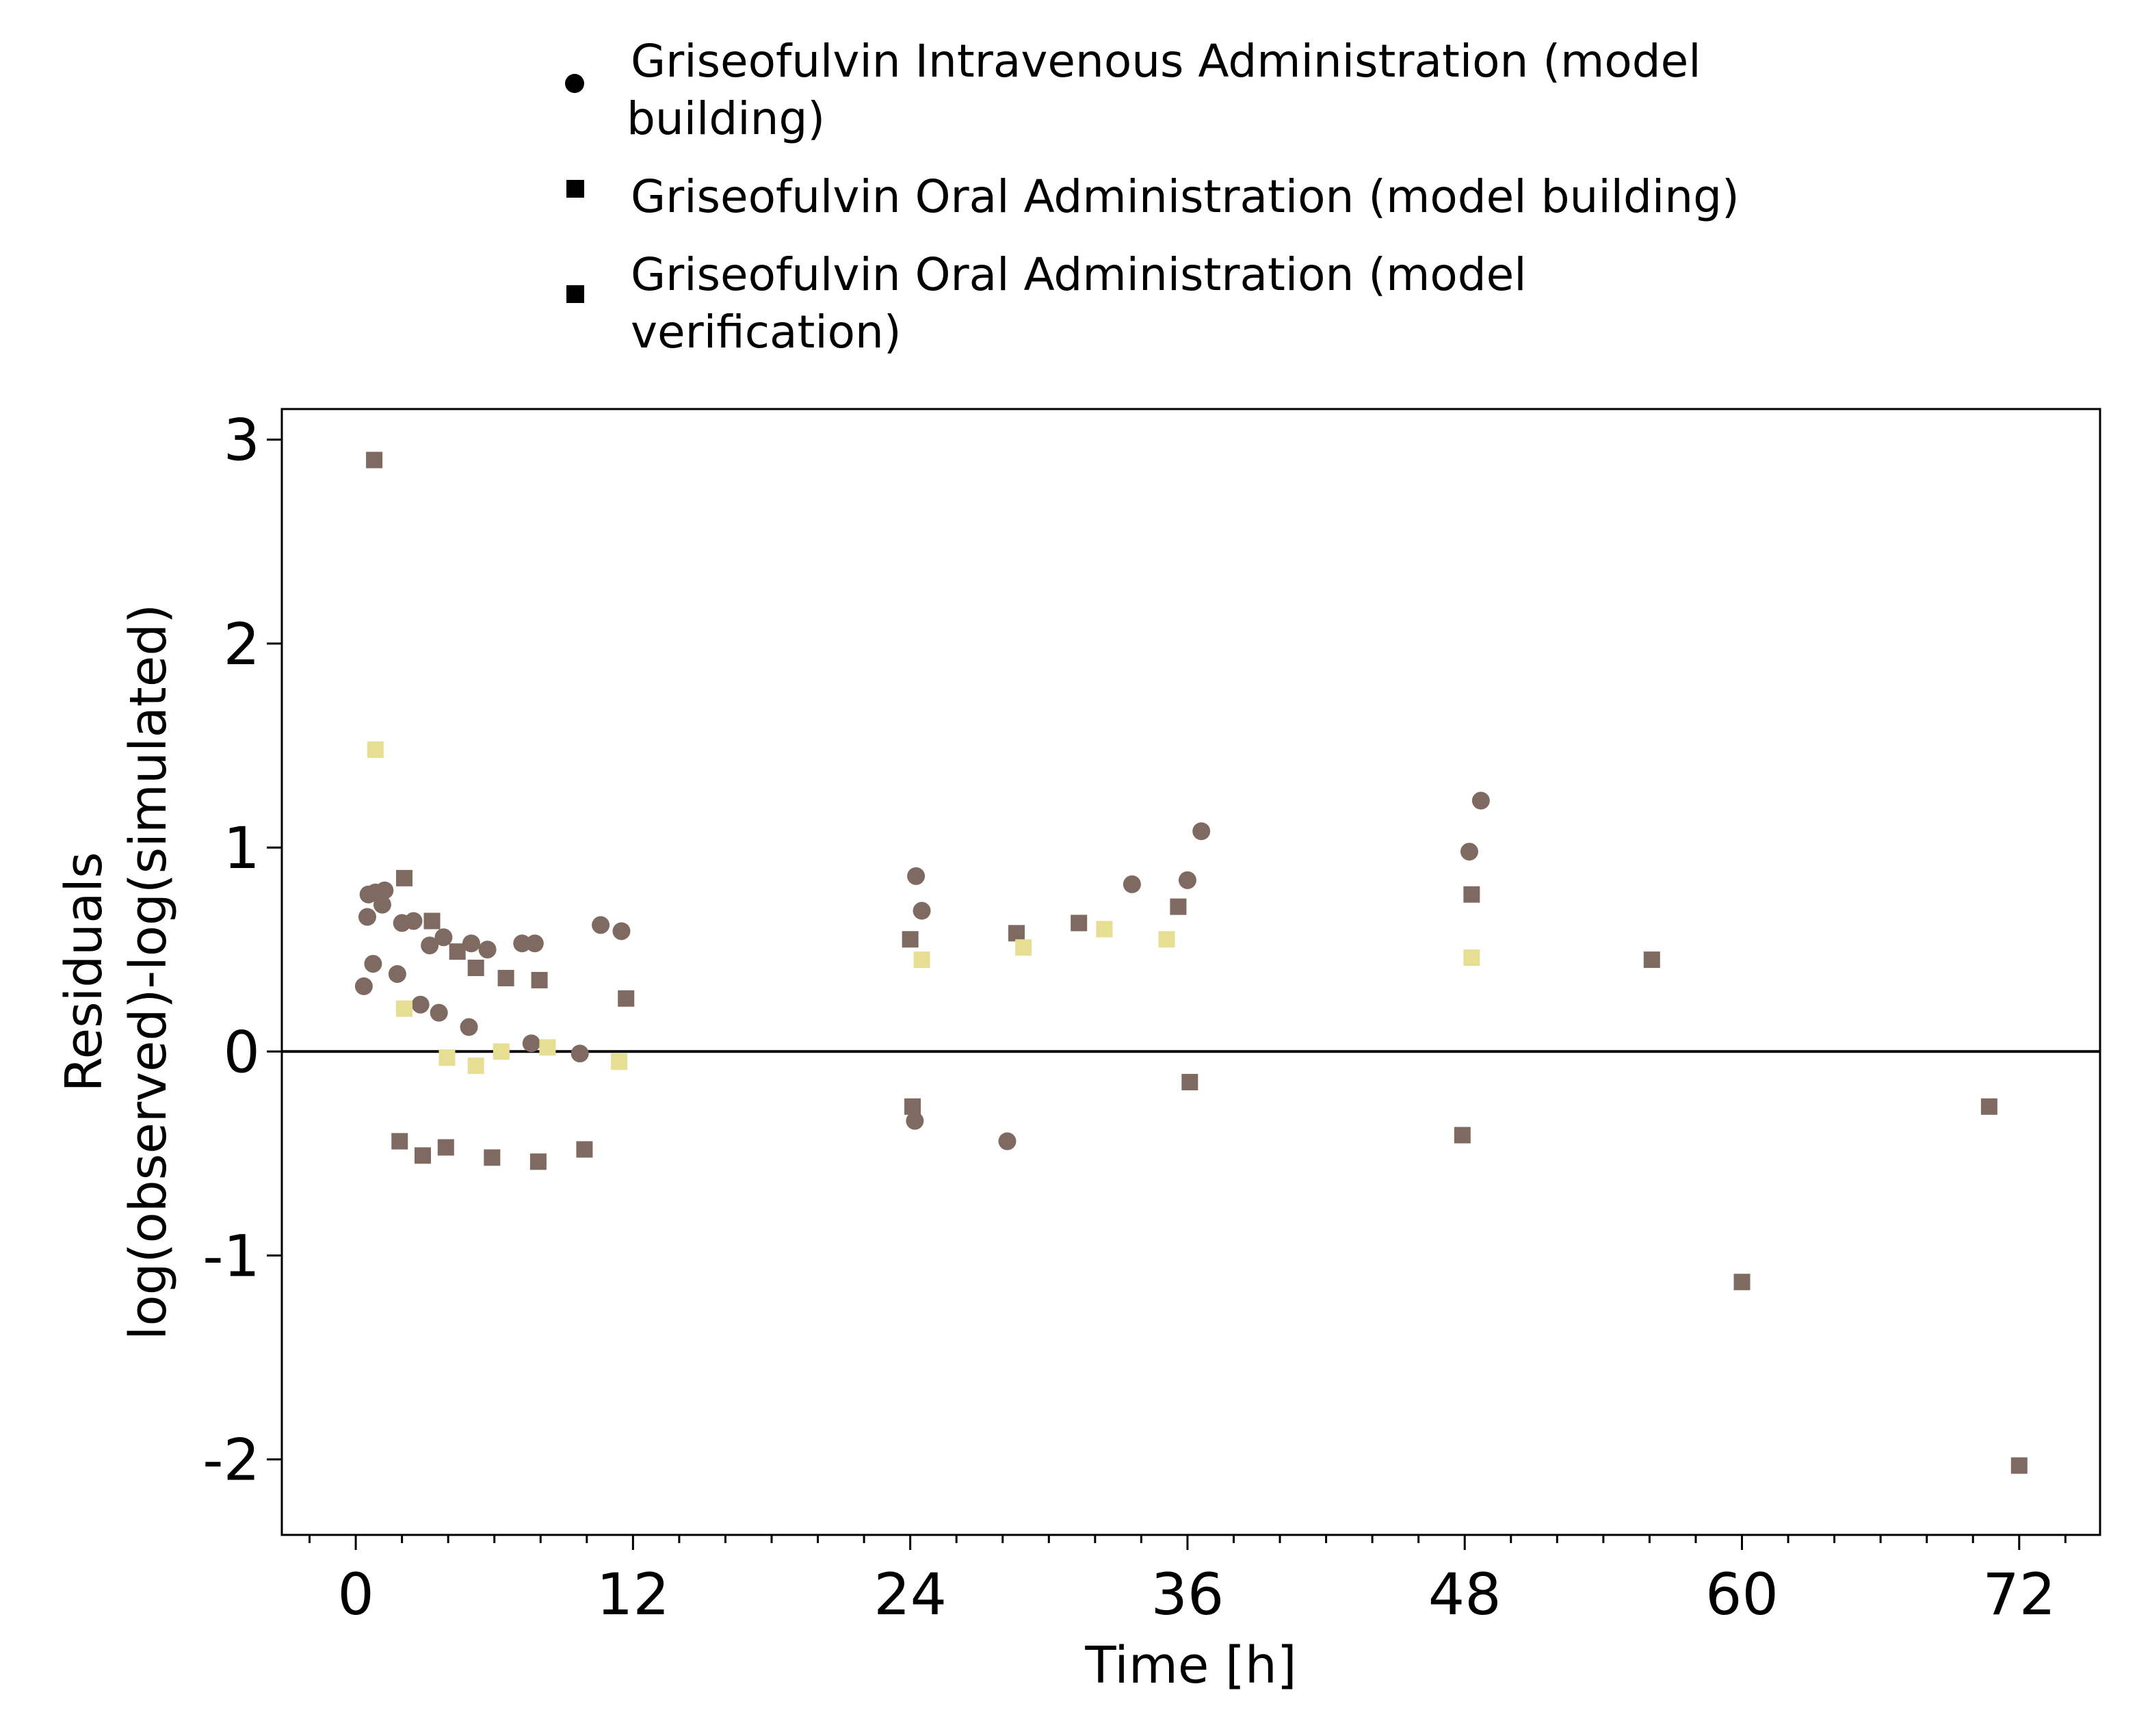 The height and width of the screenshot is (1736, 2137). I want to click on x-tick-label: 36, so click(1187, 1594).